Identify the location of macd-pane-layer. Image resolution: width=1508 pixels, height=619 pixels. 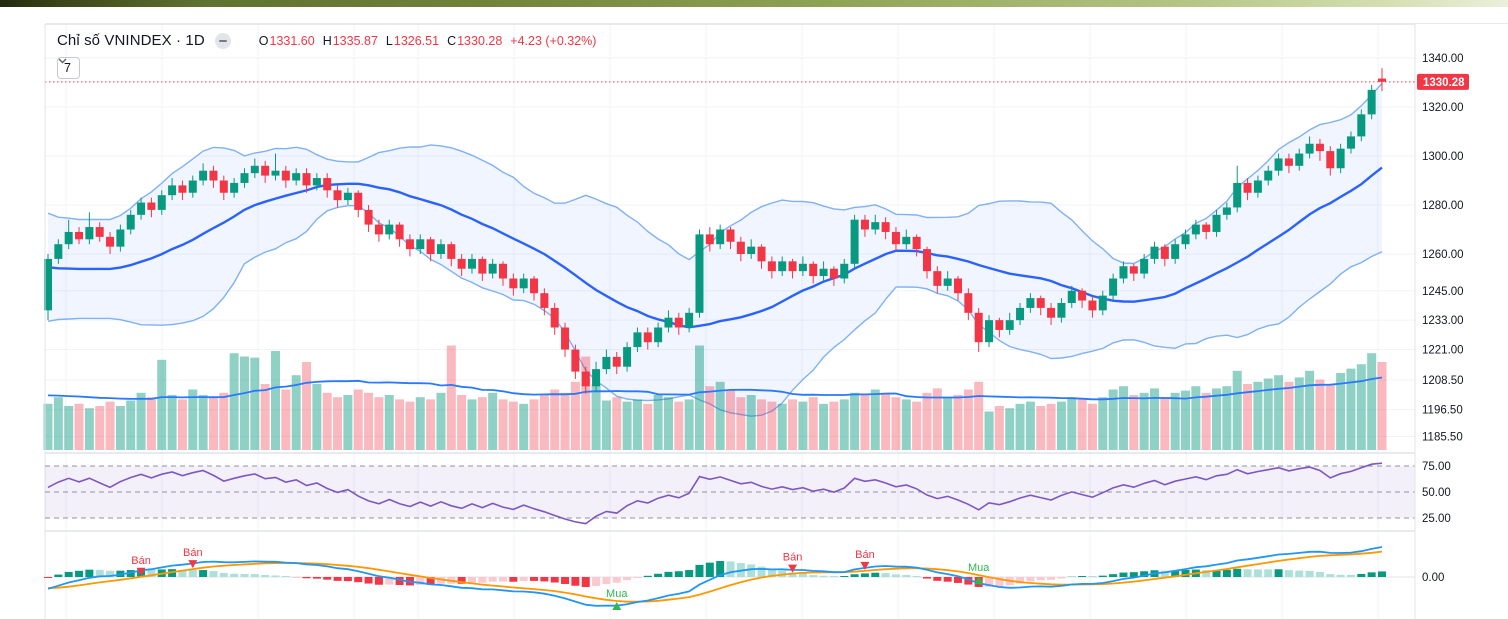
(729, 576).